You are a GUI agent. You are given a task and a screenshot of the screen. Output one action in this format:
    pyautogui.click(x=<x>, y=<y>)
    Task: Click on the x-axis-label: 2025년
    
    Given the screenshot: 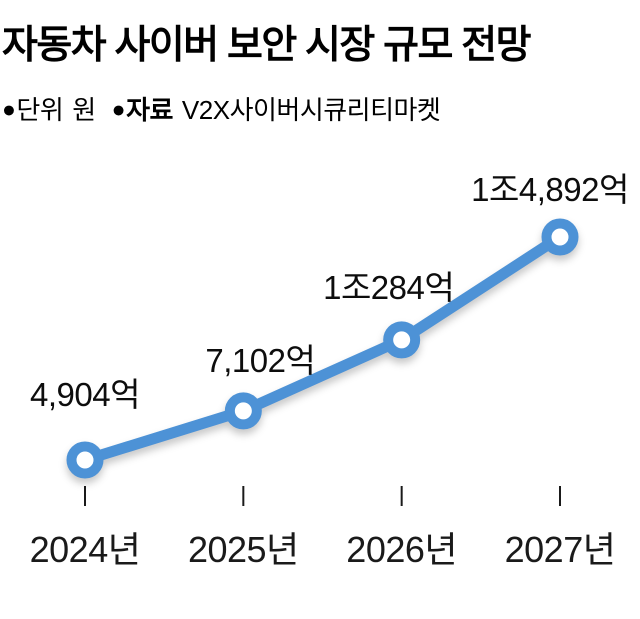 What is the action you would take?
    pyautogui.click(x=243, y=549)
    